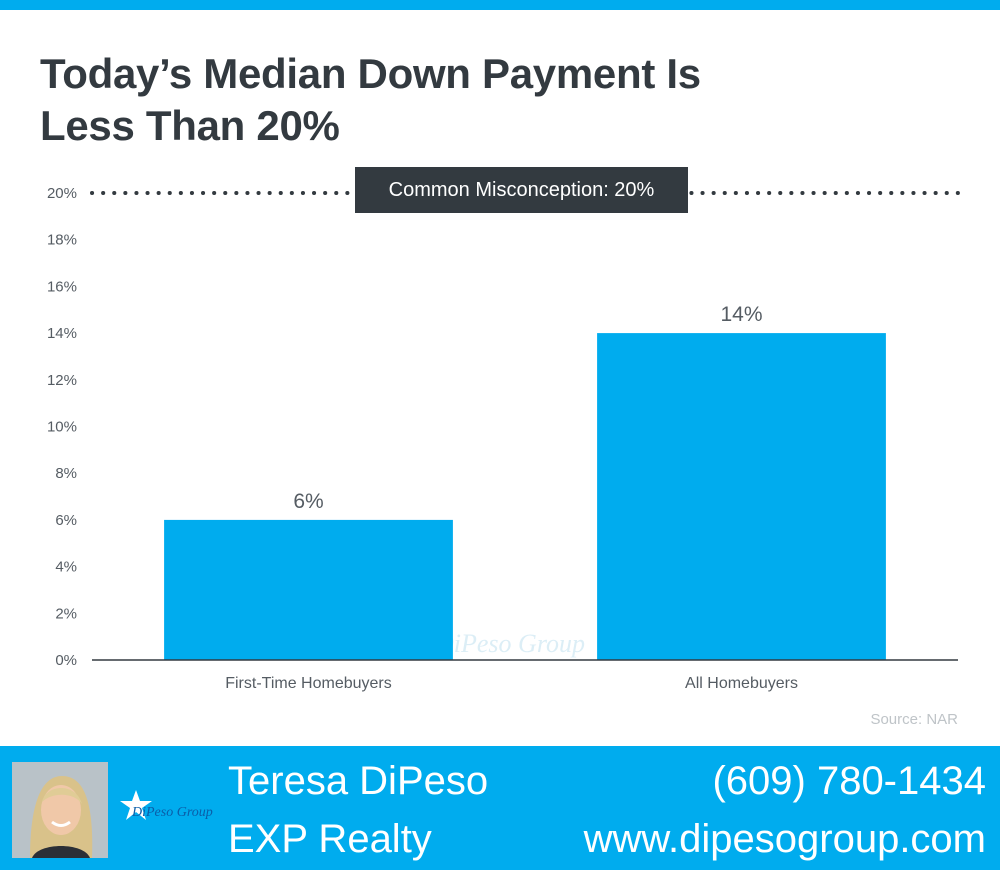 This screenshot has width=1000, height=870. Describe the element at coordinates (370, 73) in the screenshot. I see `title-line-1: Today’s Median Down Payment Is` at that location.